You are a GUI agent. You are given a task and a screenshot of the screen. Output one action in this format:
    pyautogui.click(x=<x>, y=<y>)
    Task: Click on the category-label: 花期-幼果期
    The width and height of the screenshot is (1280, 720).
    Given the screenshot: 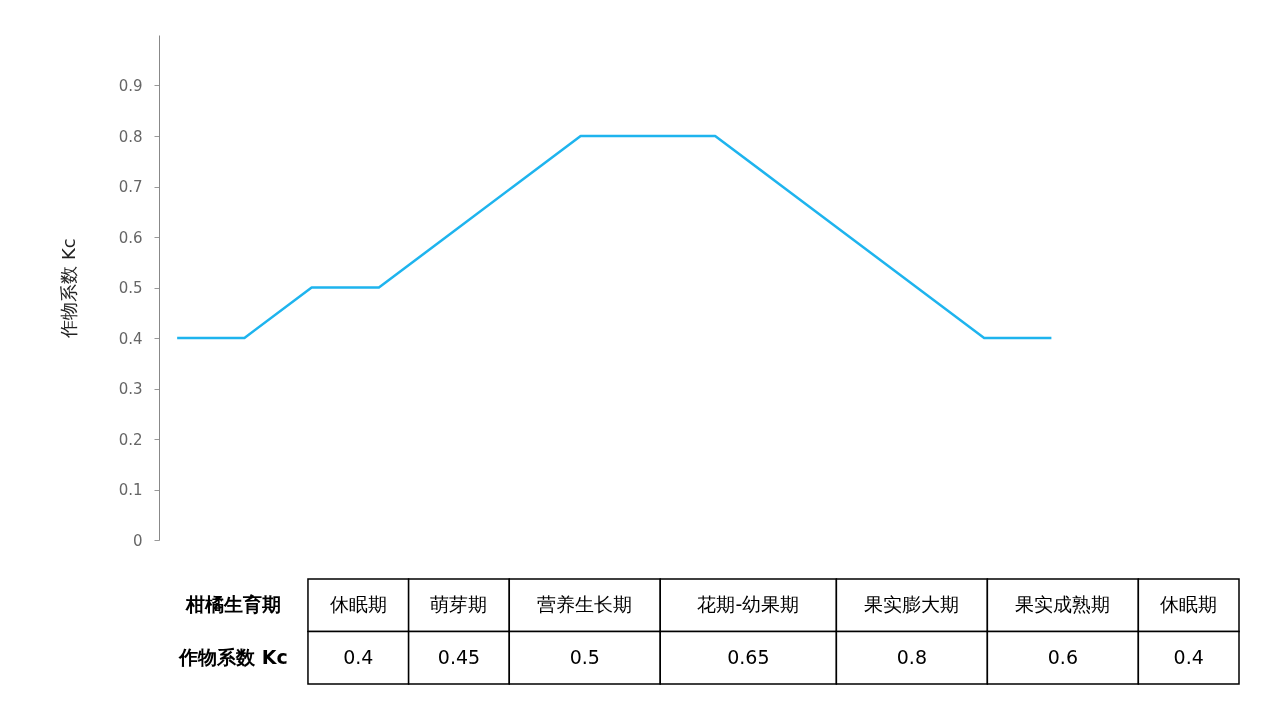 What is the action you would take?
    pyautogui.click(x=748, y=604)
    